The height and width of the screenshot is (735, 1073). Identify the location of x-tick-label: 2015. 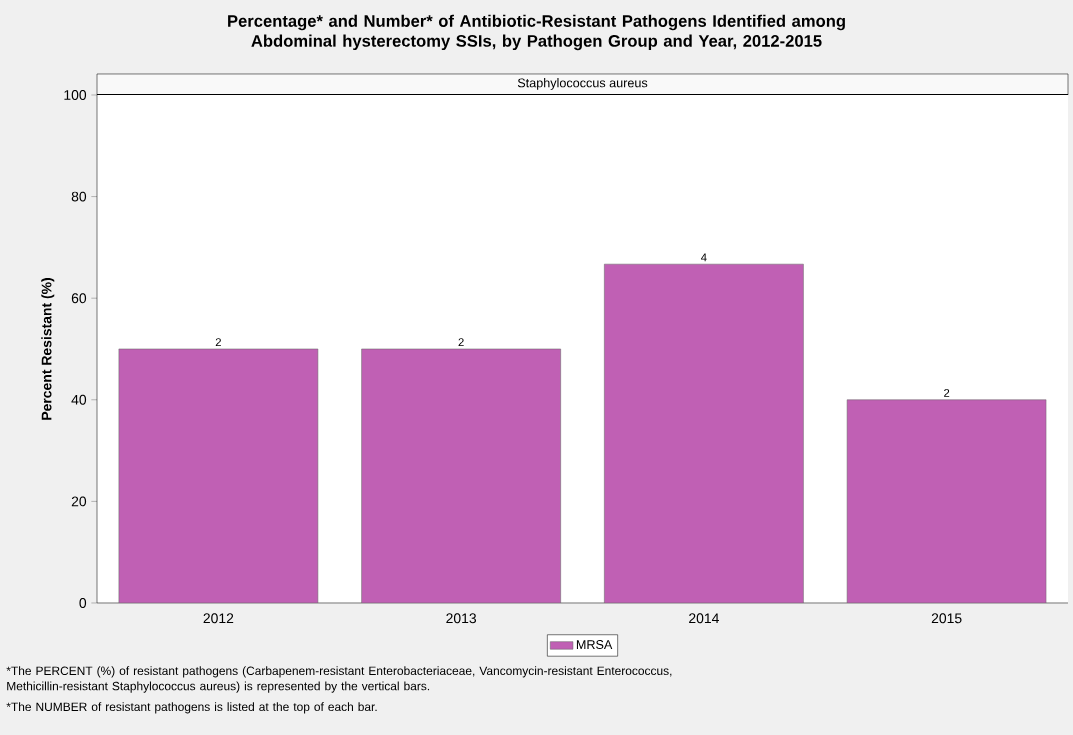
(946, 618).